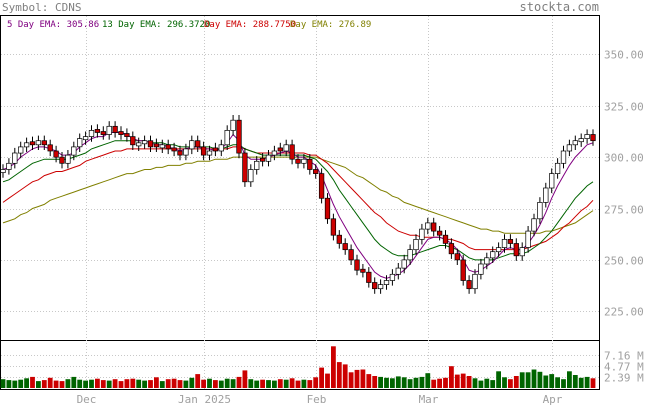 Image resolution: width=655 pixels, height=410 pixels. I want to click on price-tick-label: 250.00, so click(624, 261).